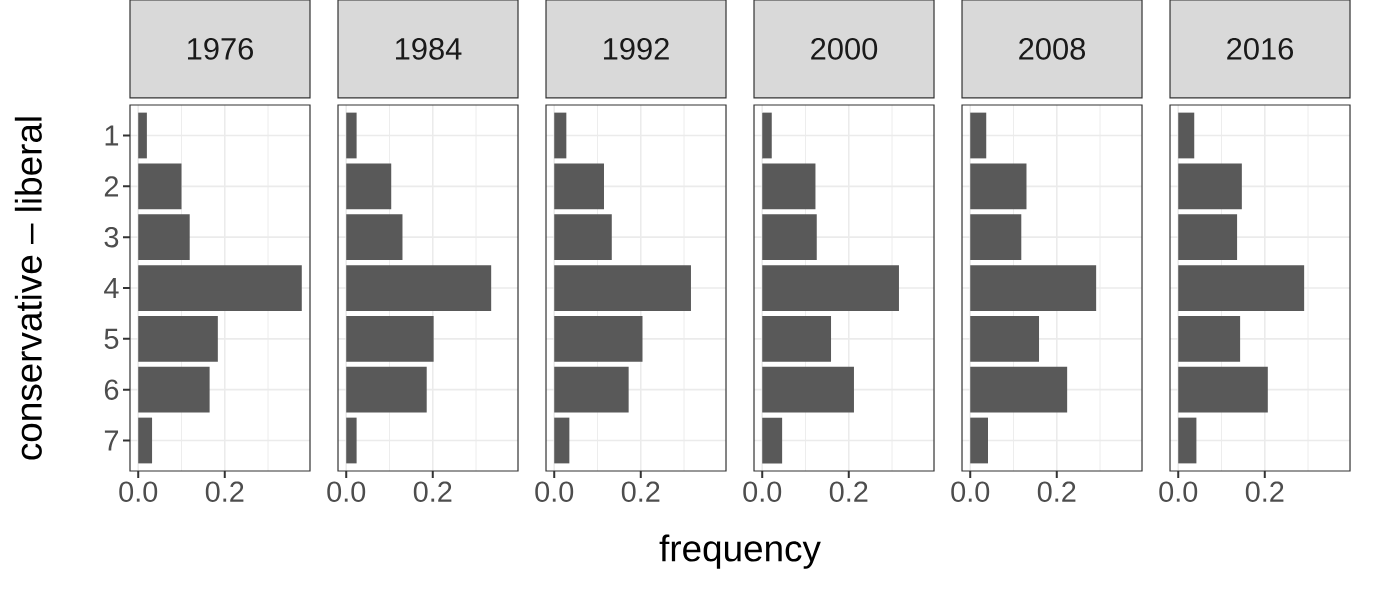 The height and width of the screenshot is (604, 1374). What do you see at coordinates (112, 135) in the screenshot?
I see `y-tick-label: 1` at bounding box center [112, 135].